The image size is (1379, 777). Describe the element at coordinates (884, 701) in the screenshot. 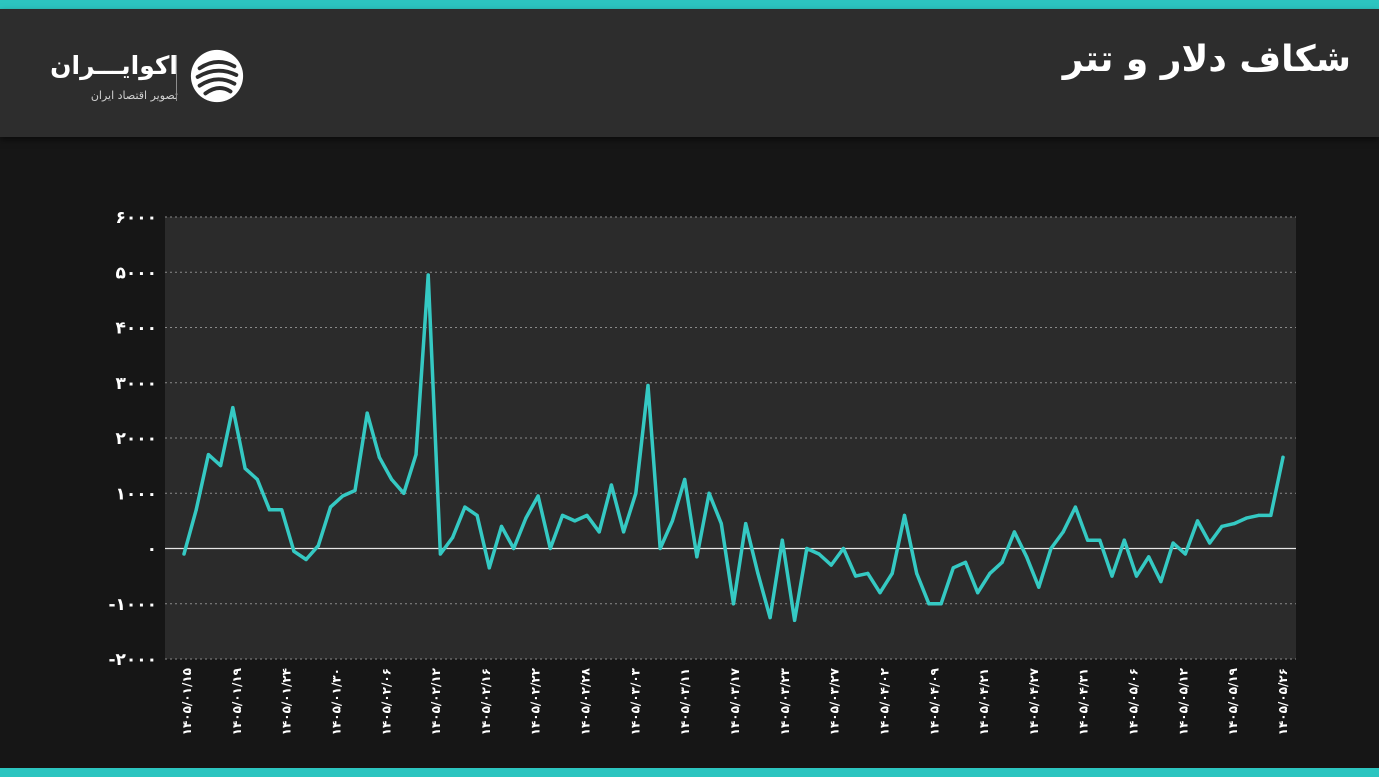

I see `x-tick-label: ۱۴۰۵/۰۴/۰۲` at that location.